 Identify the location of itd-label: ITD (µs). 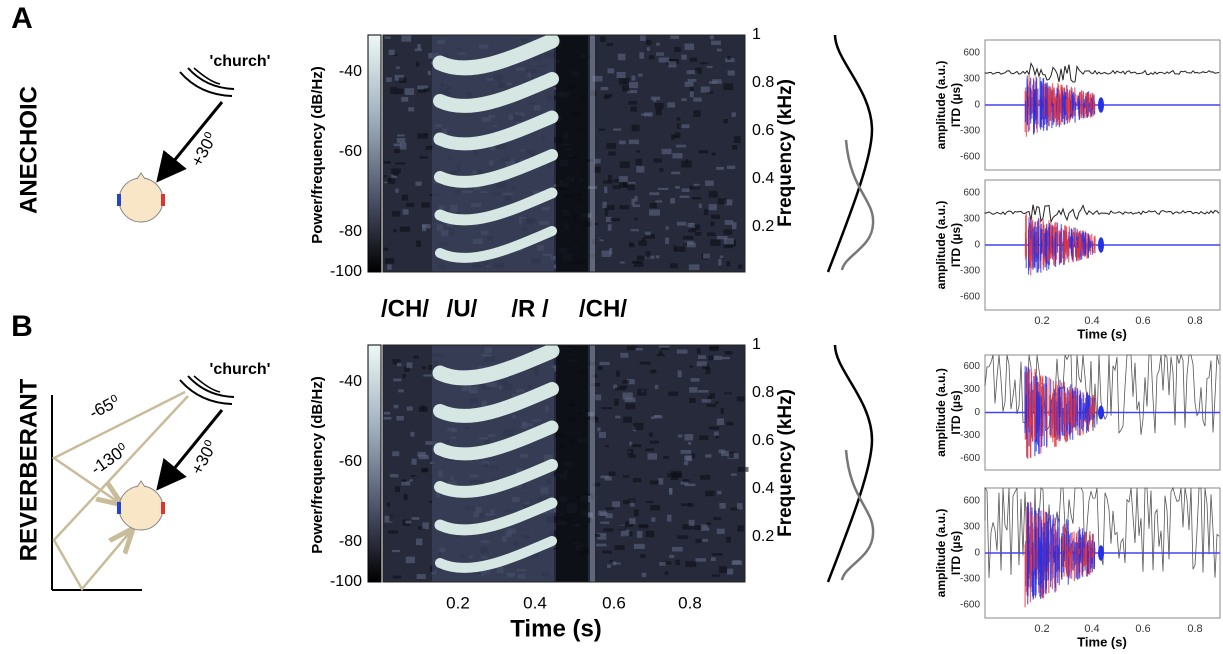
(956, 553).